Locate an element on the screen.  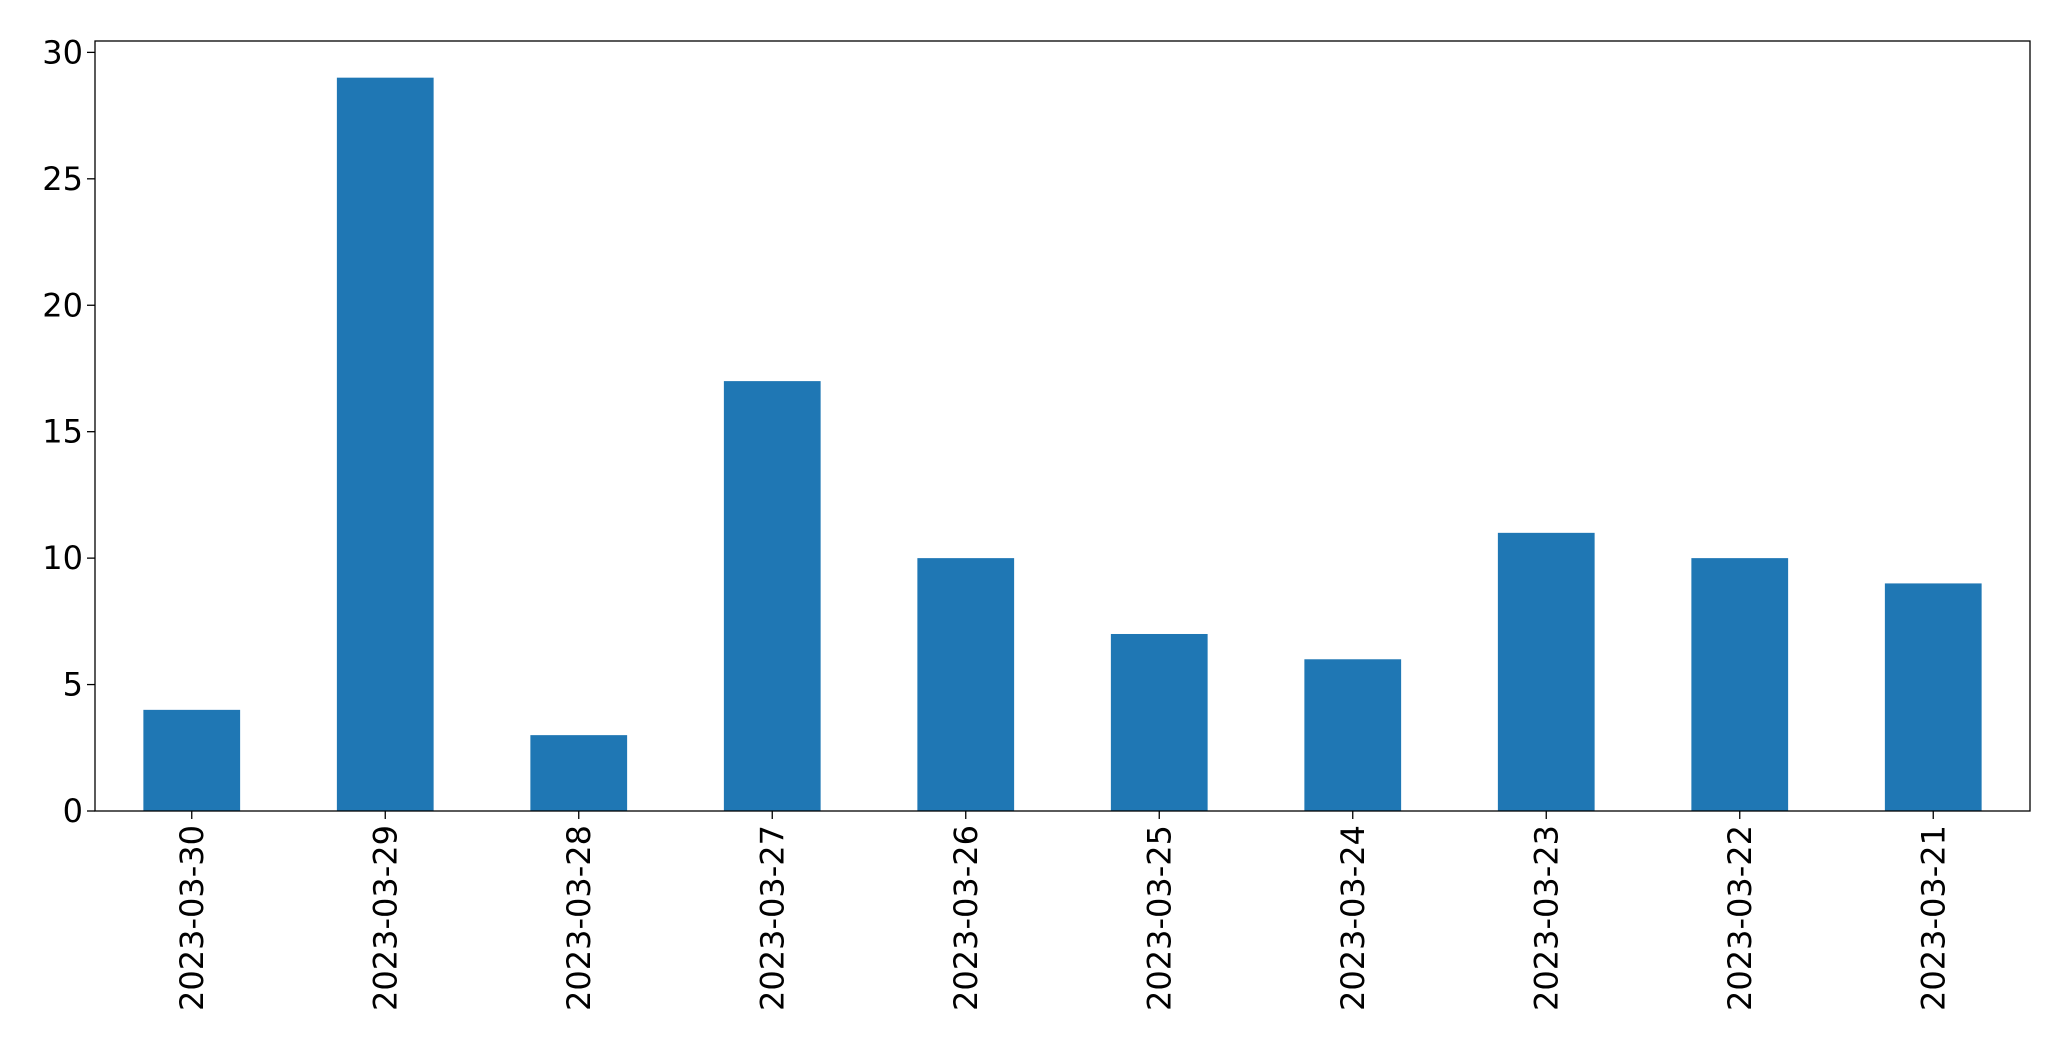
x-tick-label: 2023-03-22 is located at coordinates (1740, 918).